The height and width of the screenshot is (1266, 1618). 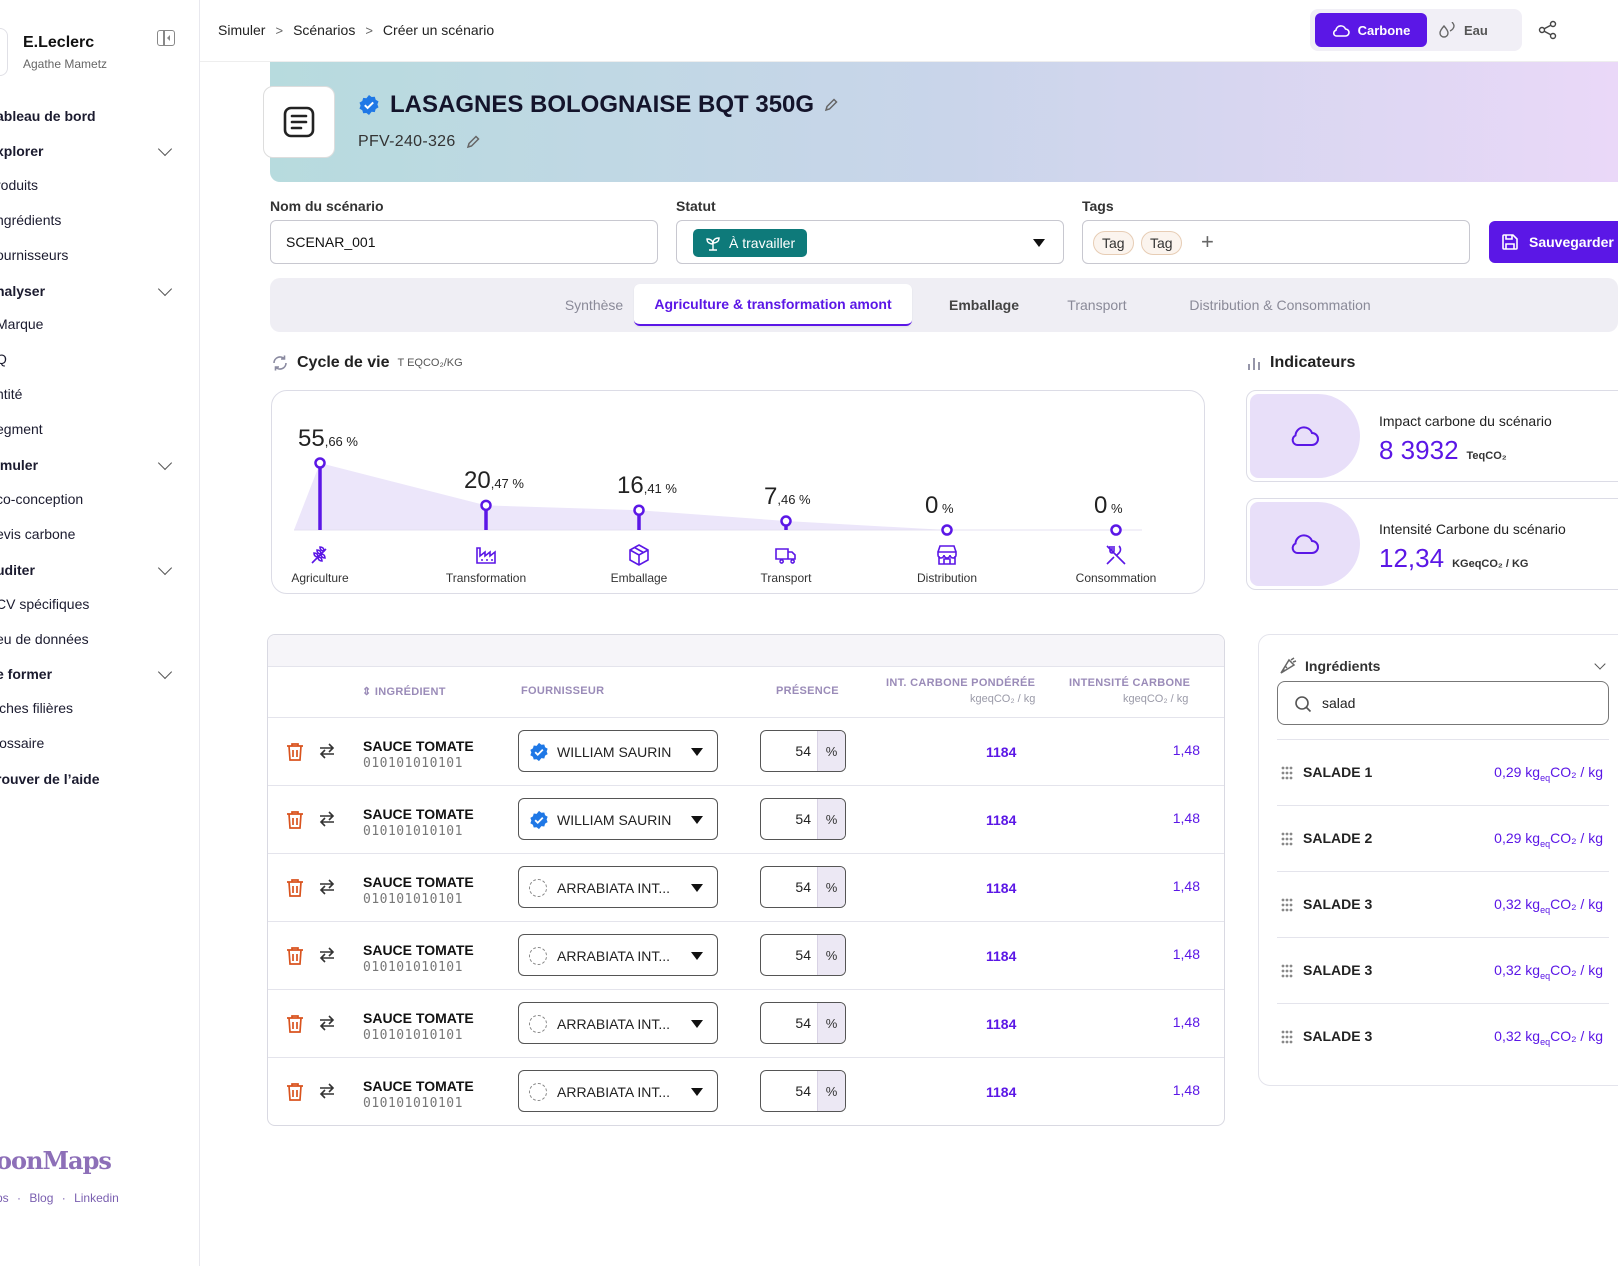 I want to click on ingredient-suggestion: SALADE 1 0,29 kgeqCO₂ / kg, so click(x=1443, y=773).